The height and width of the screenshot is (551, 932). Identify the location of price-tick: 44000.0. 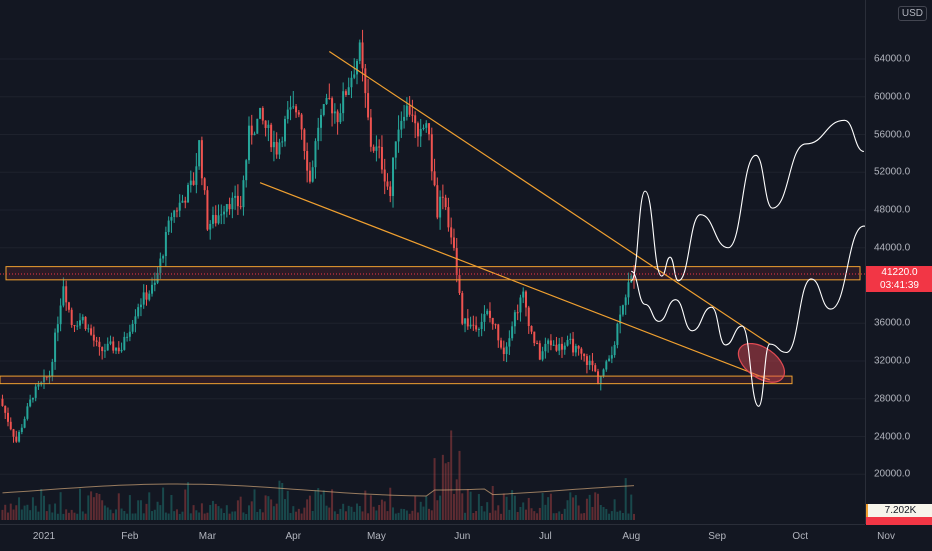
(892, 248).